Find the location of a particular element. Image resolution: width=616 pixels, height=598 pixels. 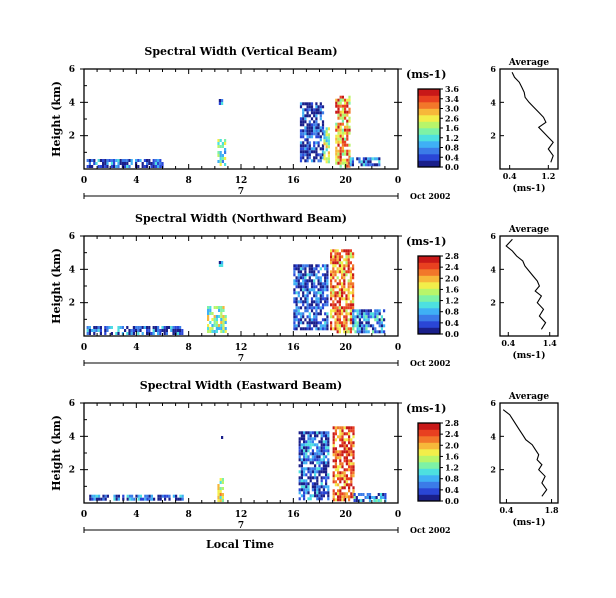

x-tick-label: 16 is located at coordinates (293, 181).